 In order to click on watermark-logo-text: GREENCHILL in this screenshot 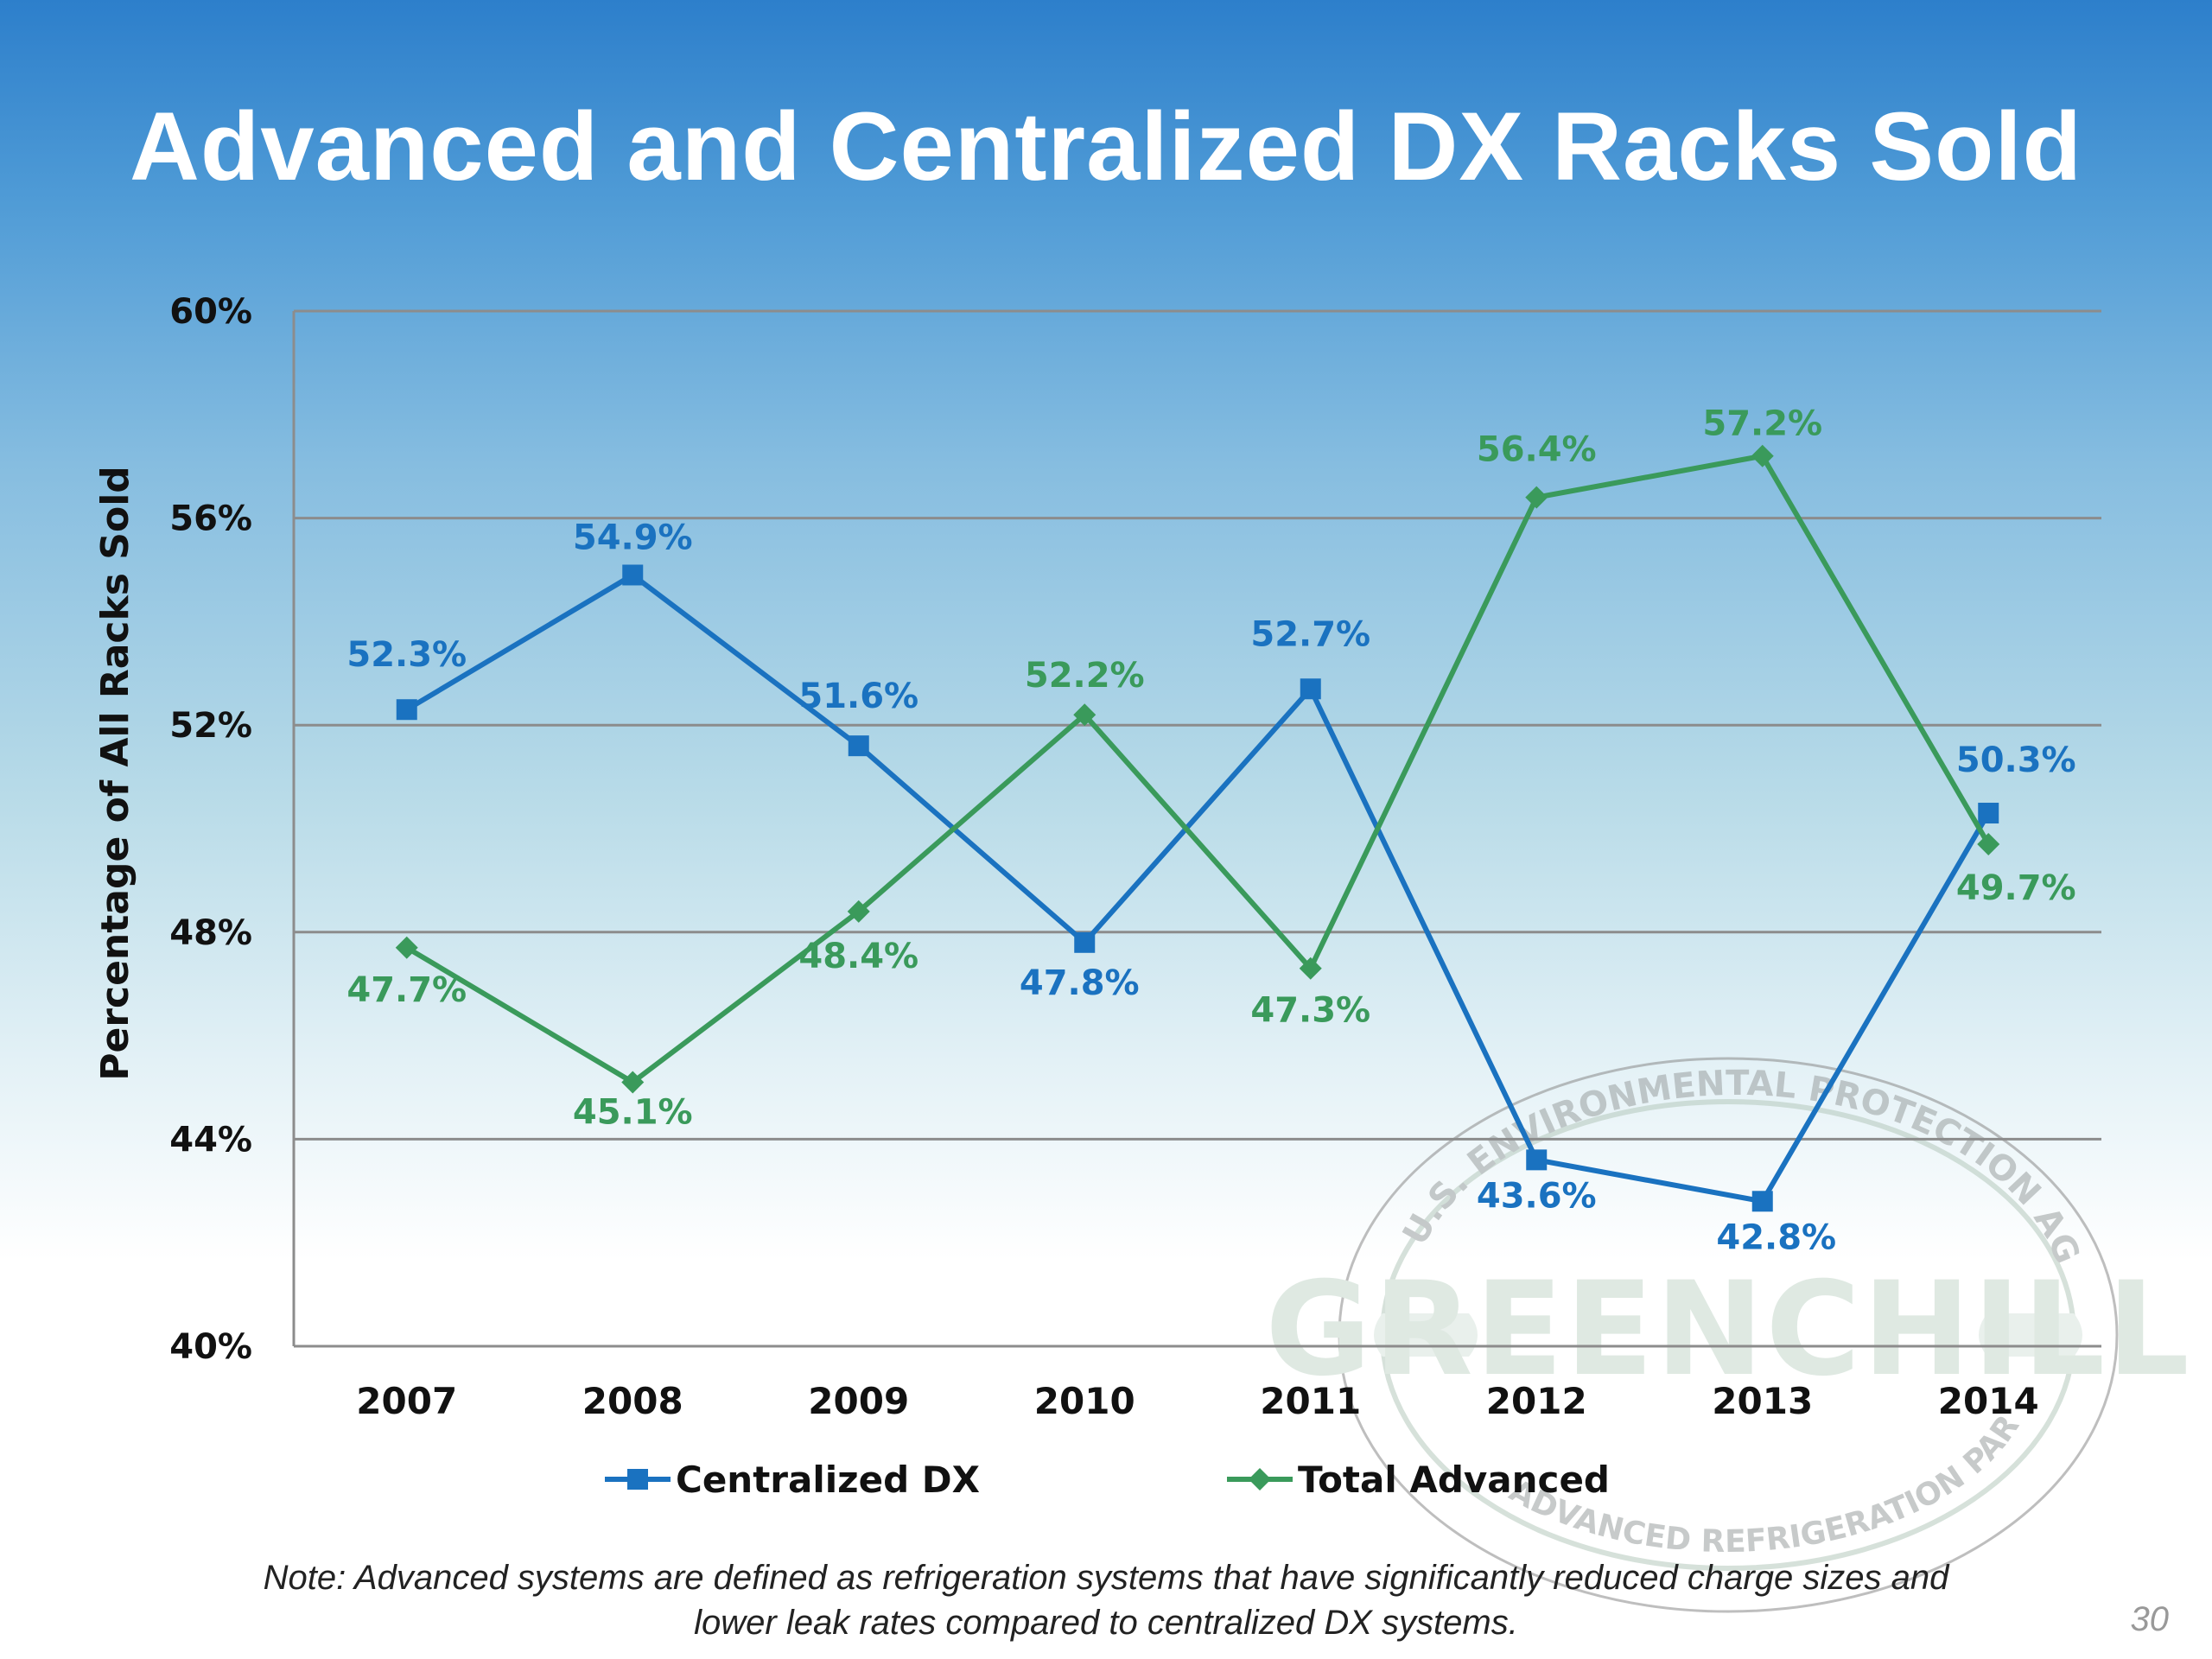, I will do `click(1728, 1330)`.